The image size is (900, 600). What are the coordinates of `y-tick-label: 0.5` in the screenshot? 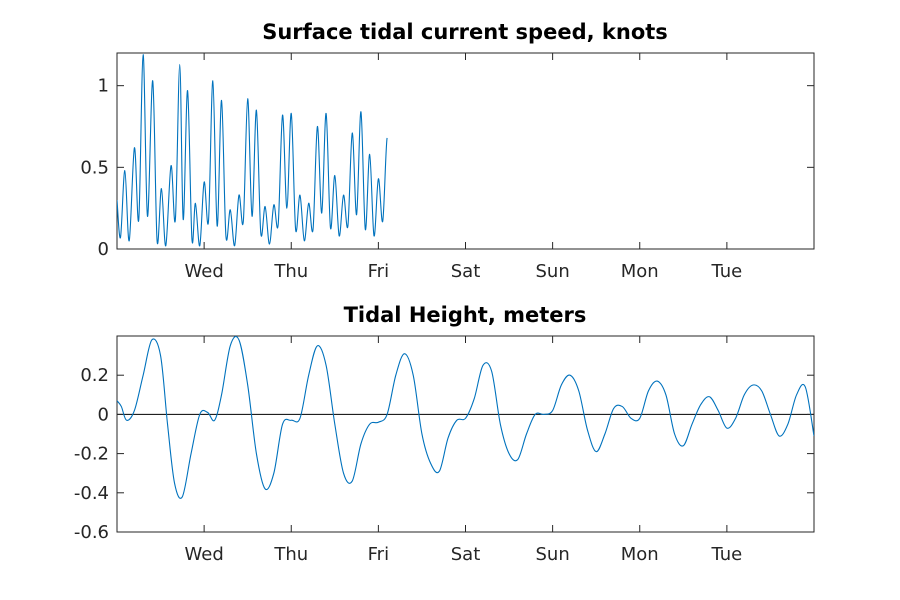 It's located at (94, 167).